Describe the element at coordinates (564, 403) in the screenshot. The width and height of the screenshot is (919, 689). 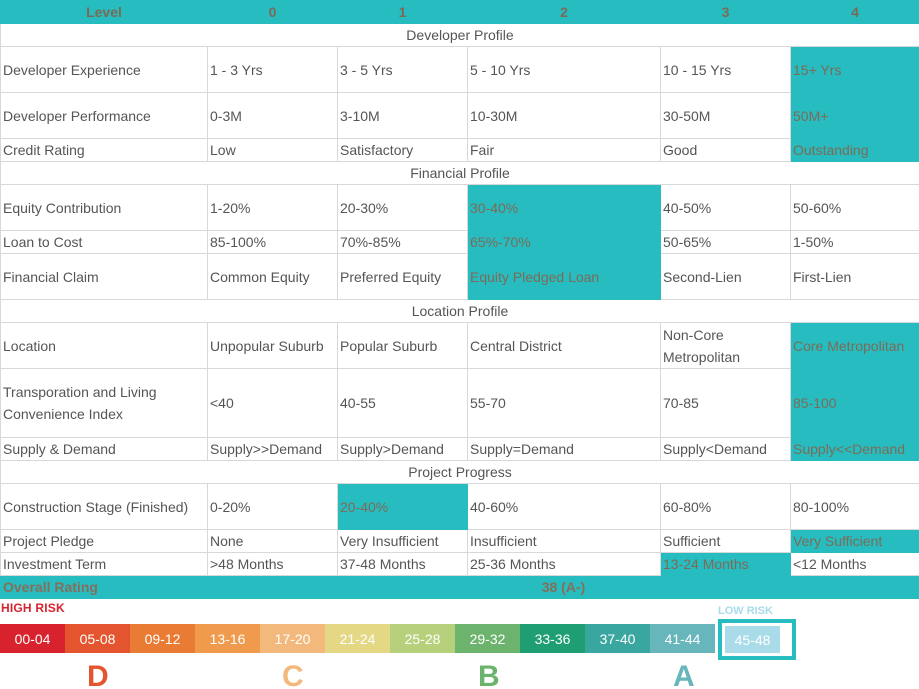
I see `cell-level-2: 55-70` at that location.